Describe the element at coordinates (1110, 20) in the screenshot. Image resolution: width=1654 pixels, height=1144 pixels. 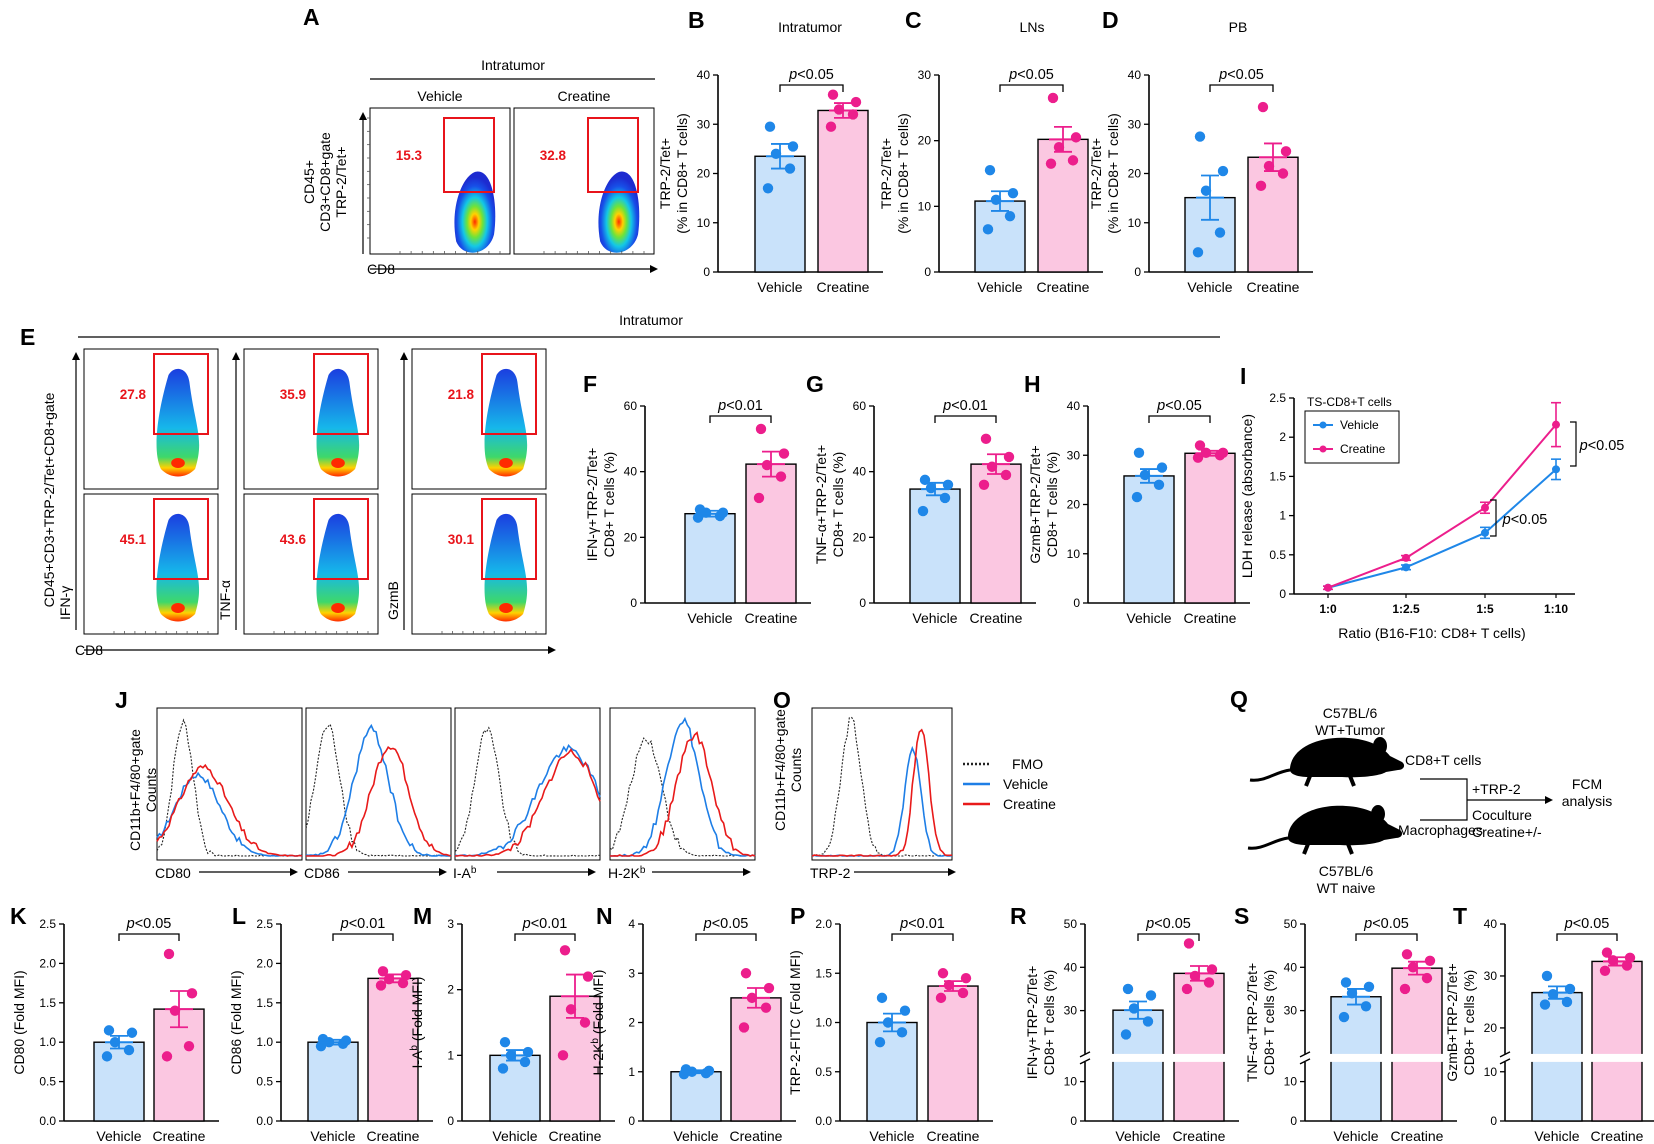
I see `panel-label: D` at that location.